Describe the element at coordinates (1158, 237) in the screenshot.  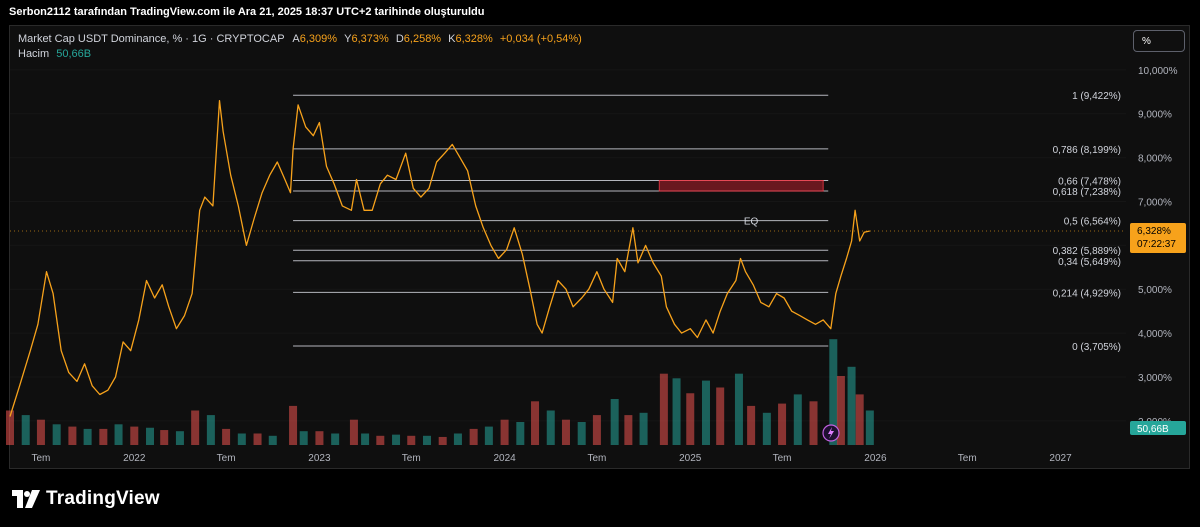
I see `last-price-badge` at that location.